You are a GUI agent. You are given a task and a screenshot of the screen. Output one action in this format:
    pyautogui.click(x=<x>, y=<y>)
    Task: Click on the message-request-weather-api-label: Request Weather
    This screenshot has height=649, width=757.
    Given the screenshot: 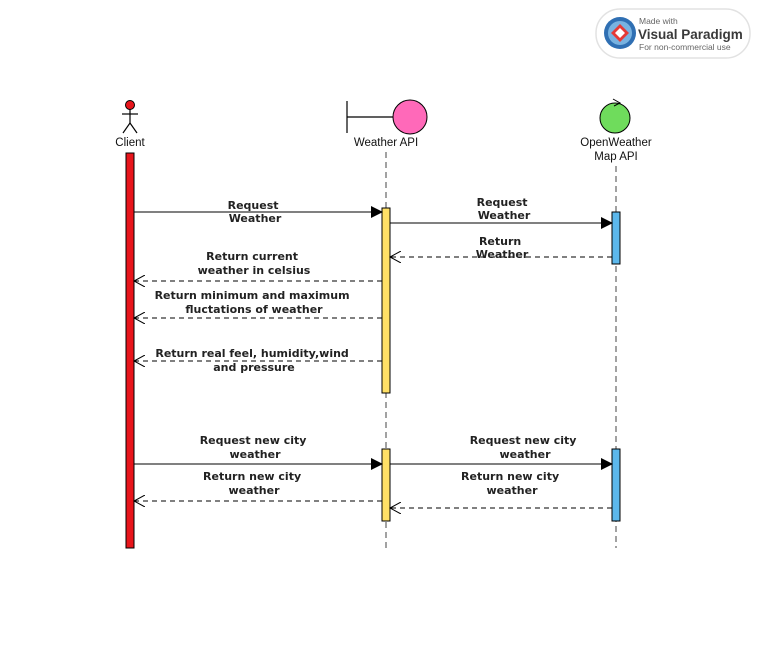 What is the action you would take?
    pyautogui.click(x=504, y=209)
    